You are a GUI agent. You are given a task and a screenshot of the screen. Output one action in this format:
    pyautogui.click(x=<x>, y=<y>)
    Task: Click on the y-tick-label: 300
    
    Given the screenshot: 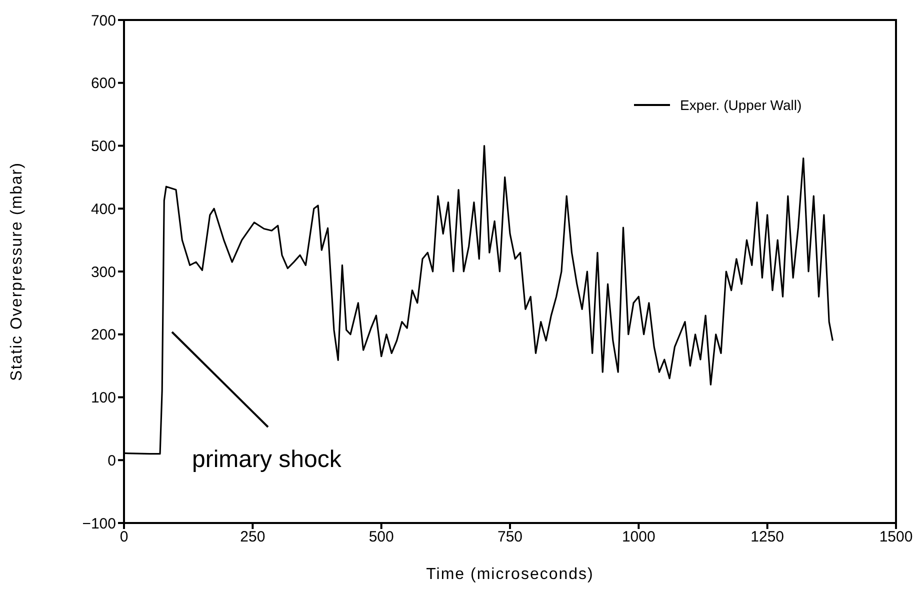 What is the action you would take?
    pyautogui.click(x=103, y=272)
    